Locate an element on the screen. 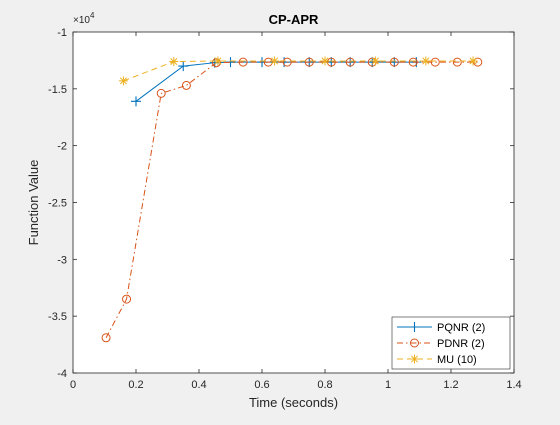 The image size is (560, 425). legend: PQNR (2) PDNR (2) MU (10) is located at coordinates (451, 343).